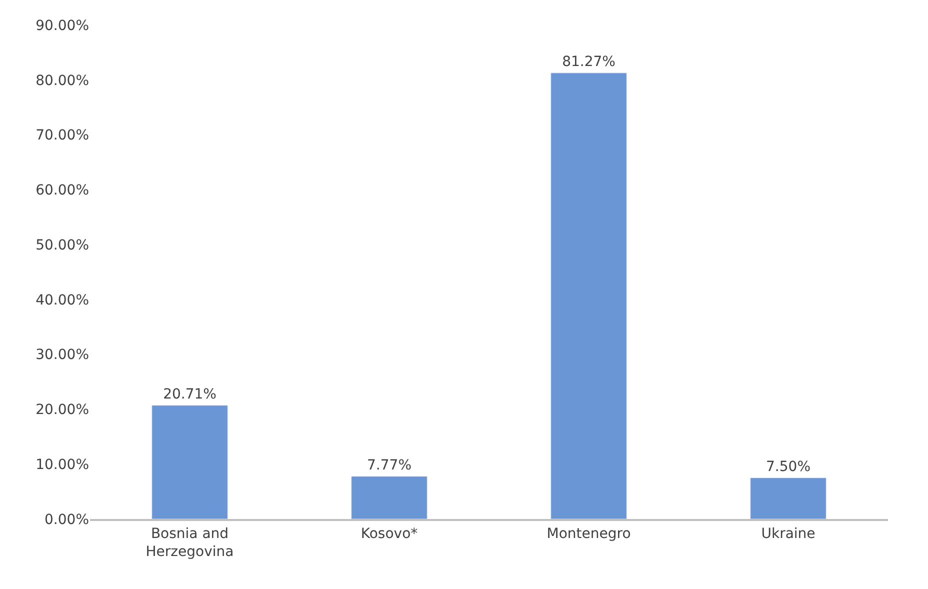 The height and width of the screenshot is (589, 928). Describe the element at coordinates (66, 520) in the screenshot. I see `y-tick-label: 0.00%` at that location.